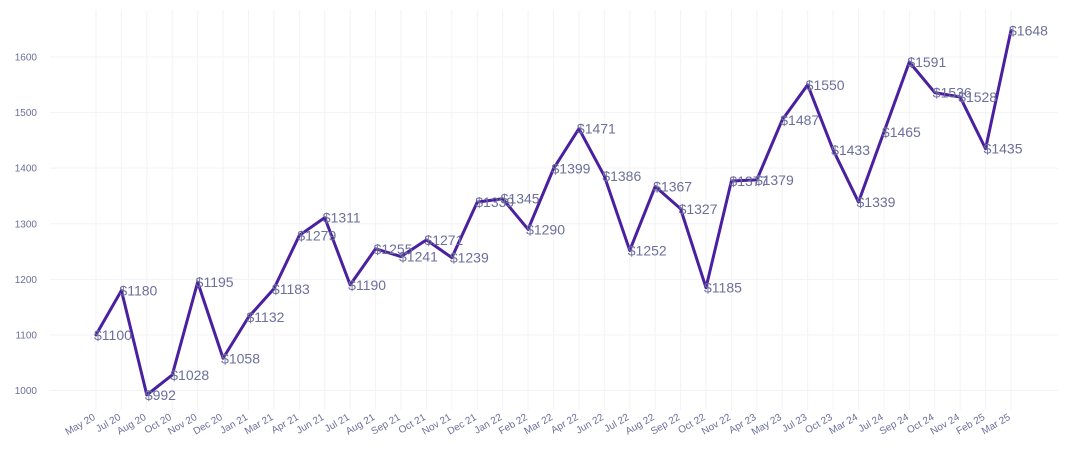 This screenshot has height=465, width=1070. I want to click on x-tick-label: Jun 22, so click(590, 424).